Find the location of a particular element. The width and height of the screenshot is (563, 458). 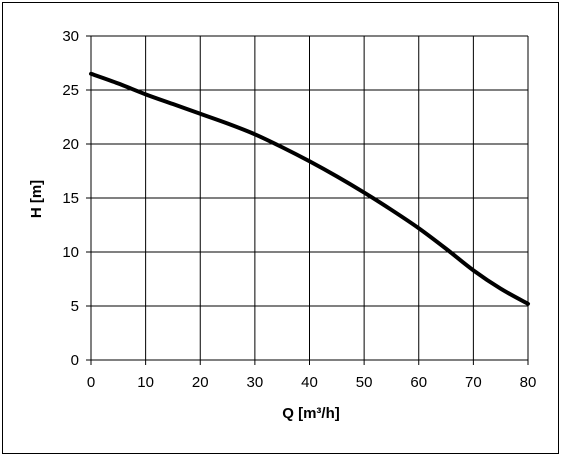

x-tick-label: 70 is located at coordinates (473, 382).